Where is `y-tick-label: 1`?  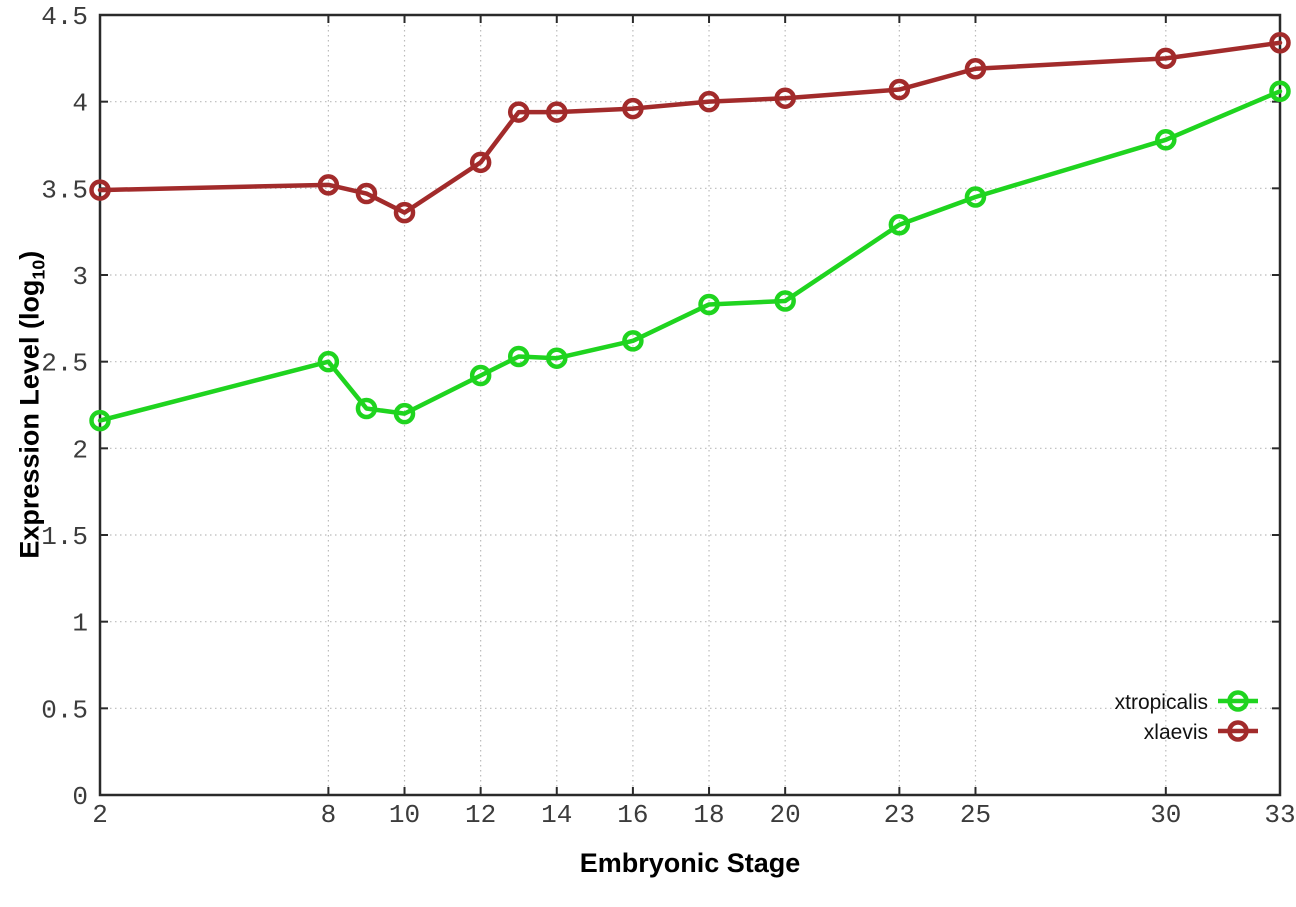 y-tick-label: 1 is located at coordinates (80, 624).